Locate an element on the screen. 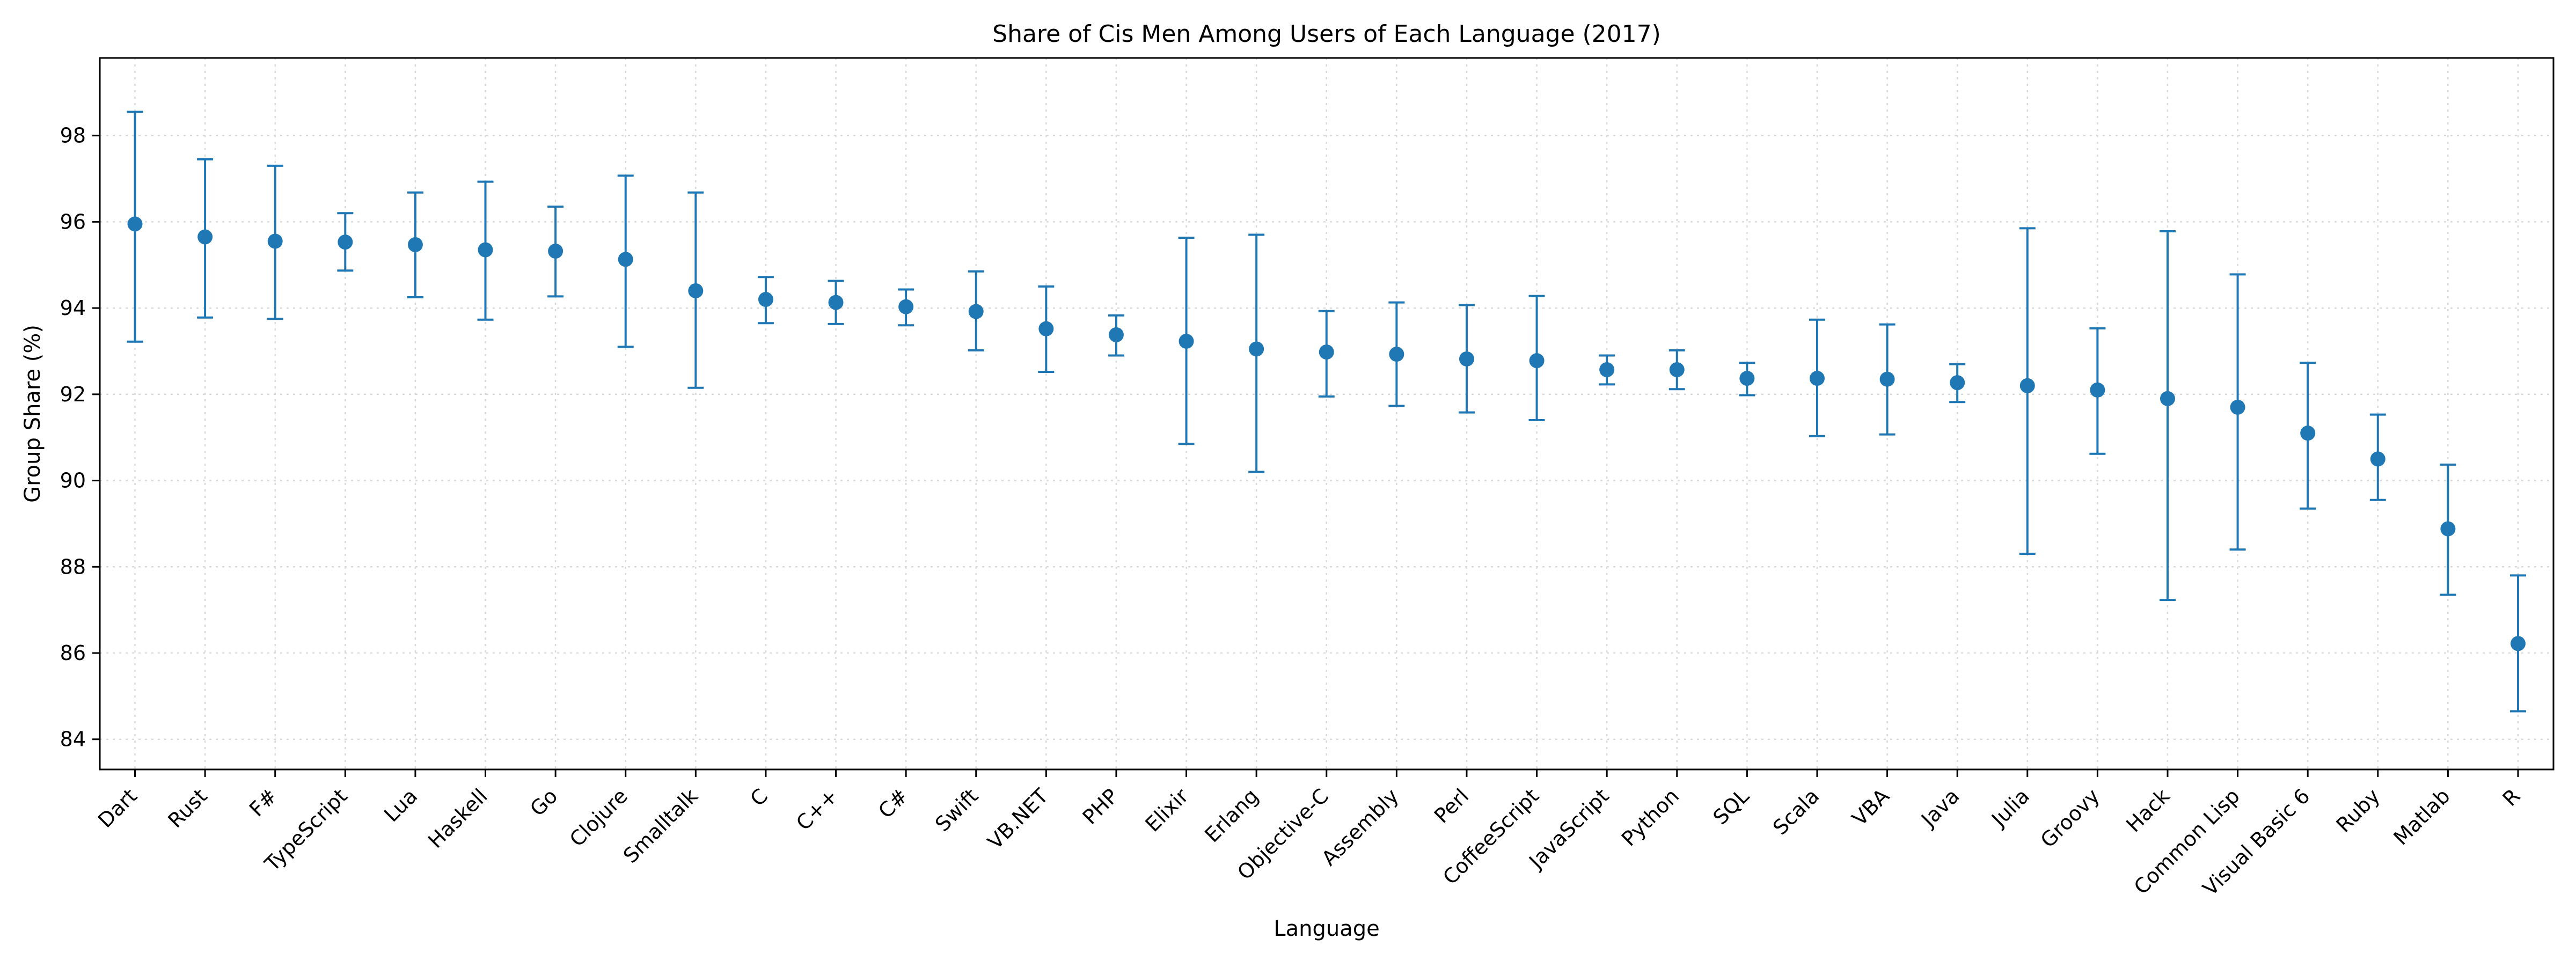 The height and width of the screenshot is (968, 2576). x-tick-label: Ruby is located at coordinates (2358, 811).